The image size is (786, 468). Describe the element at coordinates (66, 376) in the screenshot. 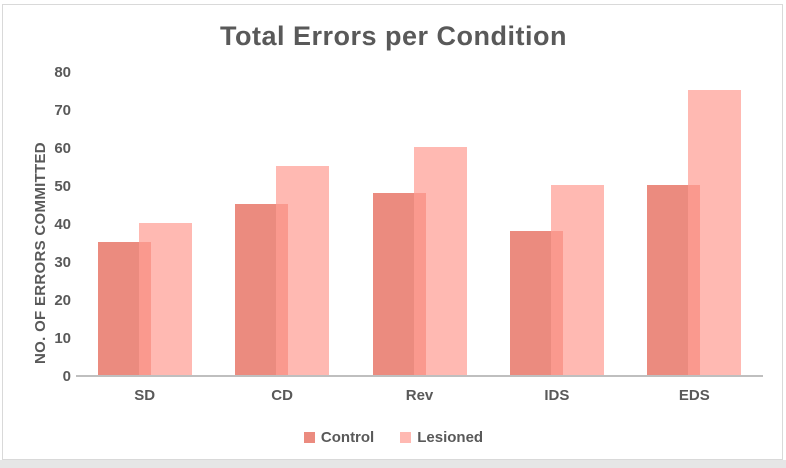

I see `y-tick-label-0: 0` at that location.